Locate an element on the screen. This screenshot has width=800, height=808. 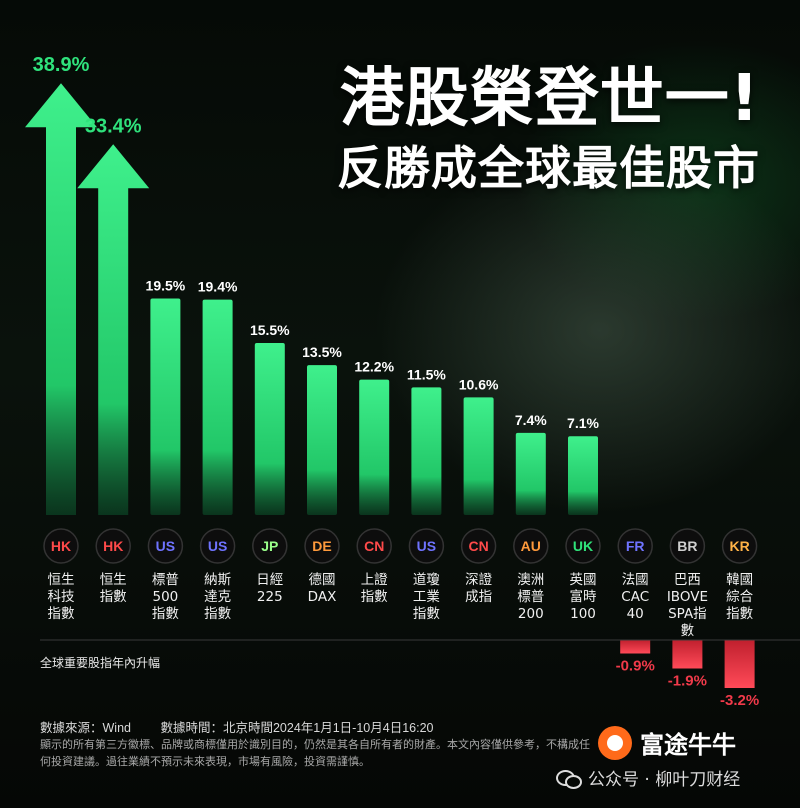
index-name: 100 is located at coordinates (583, 614).